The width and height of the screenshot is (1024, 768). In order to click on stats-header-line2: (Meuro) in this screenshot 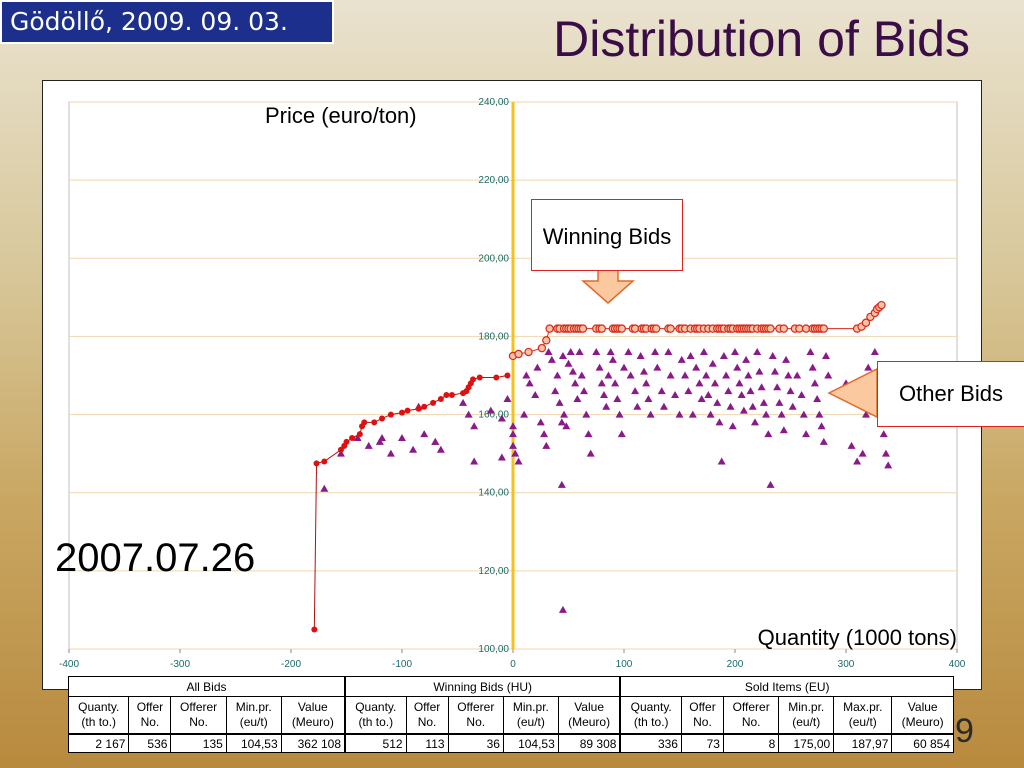, I will do `click(589, 722)`.